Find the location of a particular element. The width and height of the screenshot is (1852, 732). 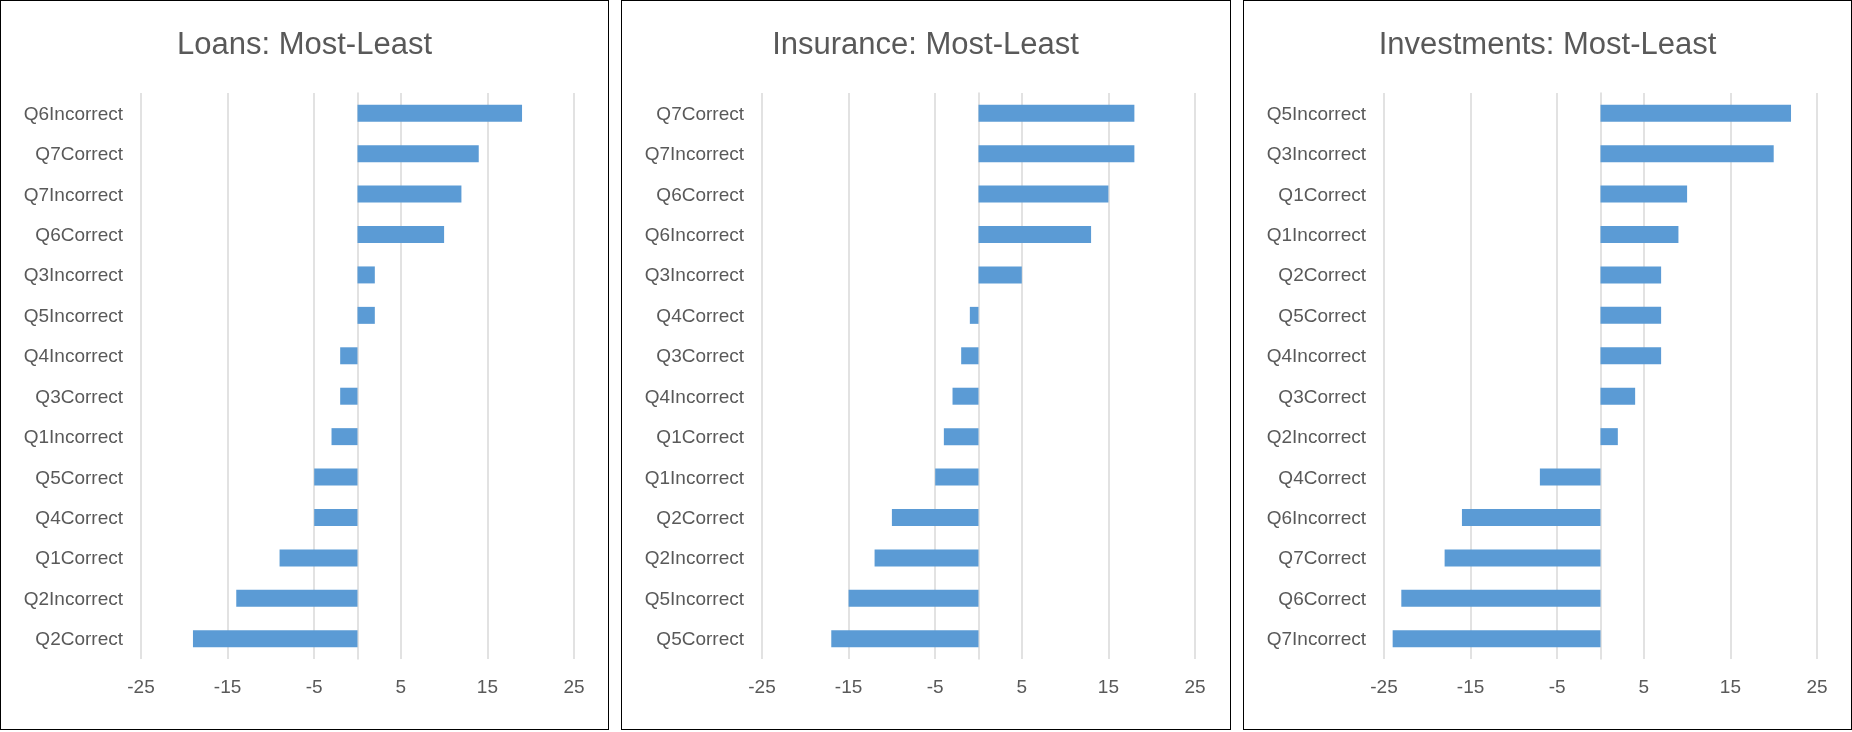

chart-title: Insurance: Most-Least is located at coordinates (926, 43).